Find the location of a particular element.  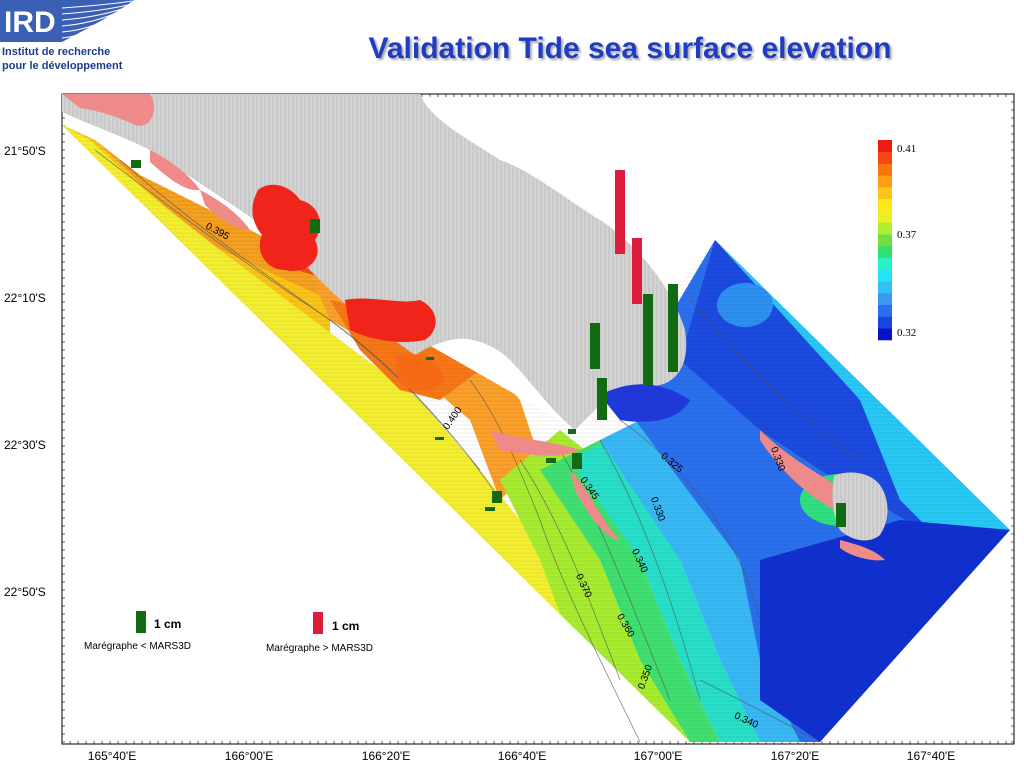

lon-label: 166°40'E is located at coordinates (522, 756).